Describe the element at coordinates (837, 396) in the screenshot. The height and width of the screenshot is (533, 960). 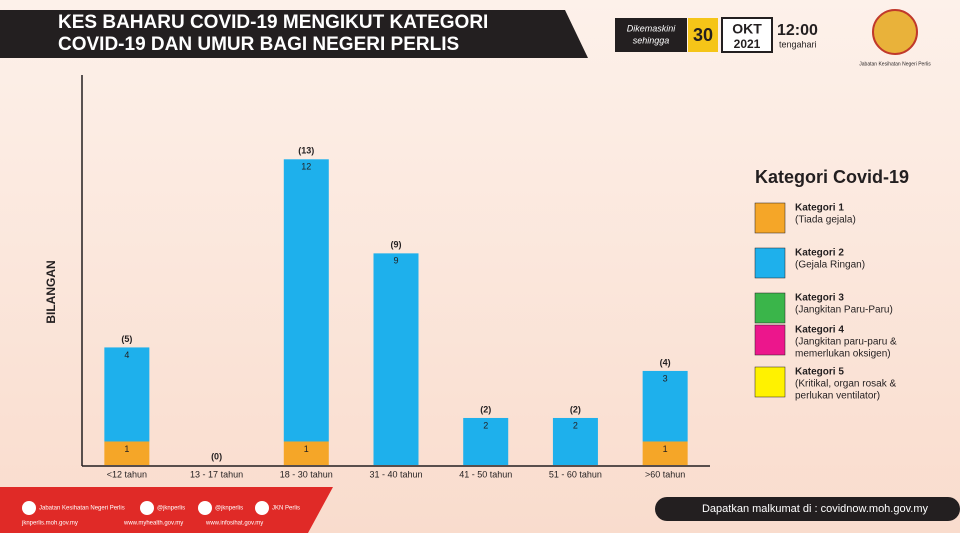
I see `legend-description: perlukan ventilator)` at that location.